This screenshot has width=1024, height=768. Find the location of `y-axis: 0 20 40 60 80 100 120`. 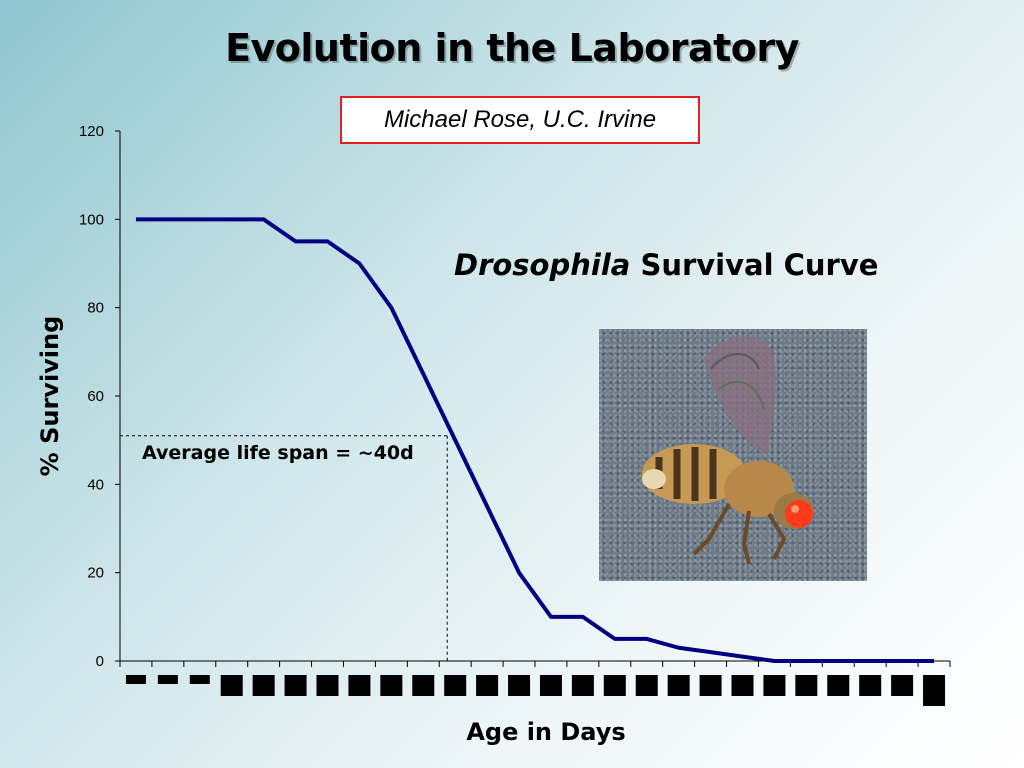

y-axis: 0 20 40 60 80 100 120 is located at coordinates (100, 396).